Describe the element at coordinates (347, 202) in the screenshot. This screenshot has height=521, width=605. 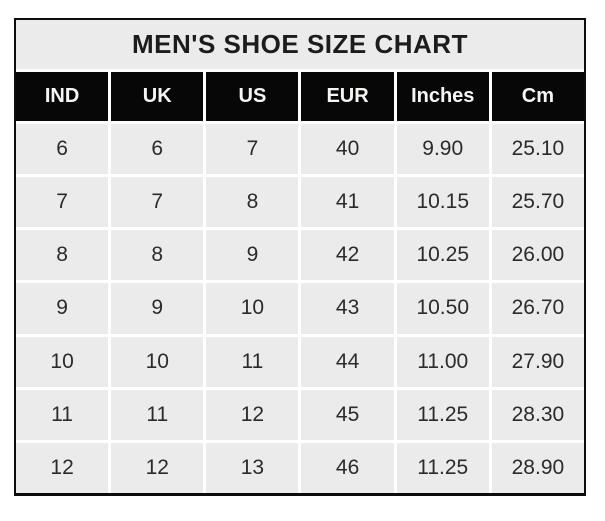
I see `table-cell: 41` at that location.